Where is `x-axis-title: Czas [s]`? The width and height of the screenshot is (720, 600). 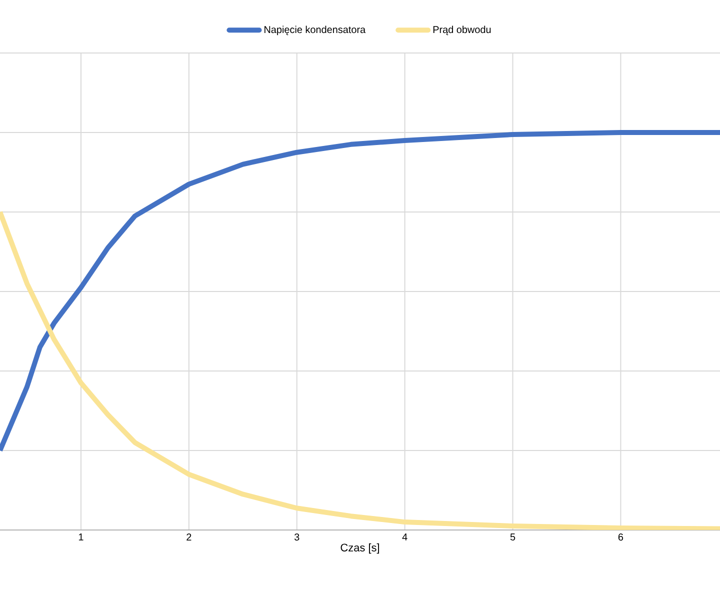 x-axis-title: Czas [s] is located at coordinates (360, 548).